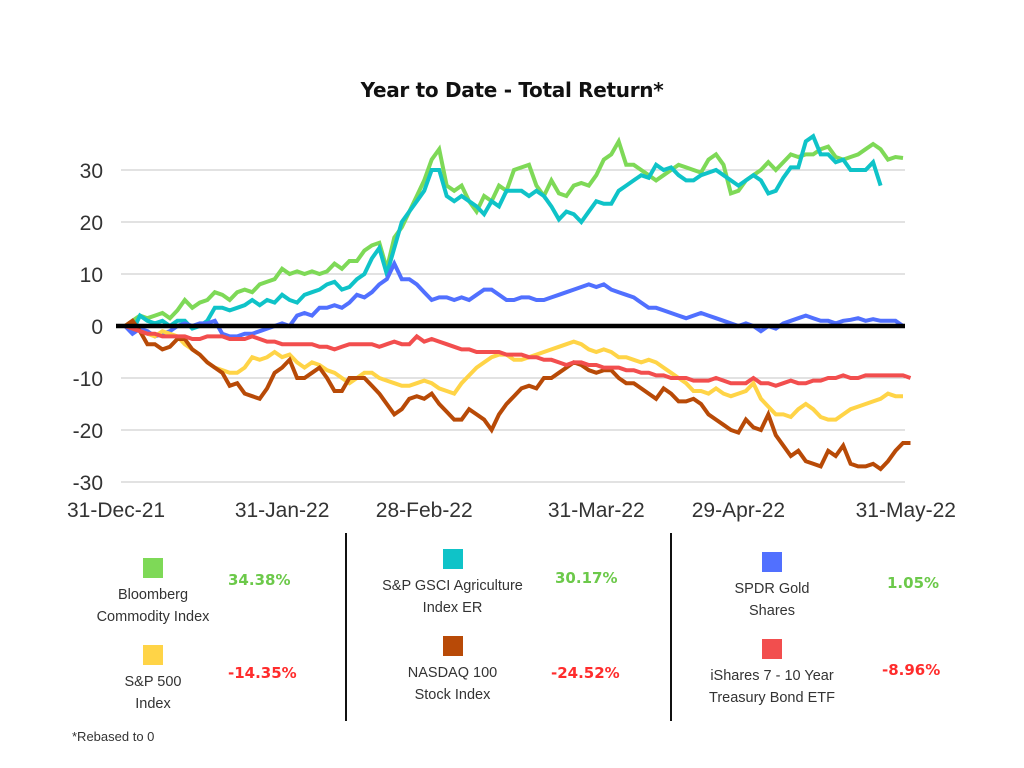  Describe the element at coordinates (153, 617) in the screenshot. I see `legend-label: Commodity Index` at that location.